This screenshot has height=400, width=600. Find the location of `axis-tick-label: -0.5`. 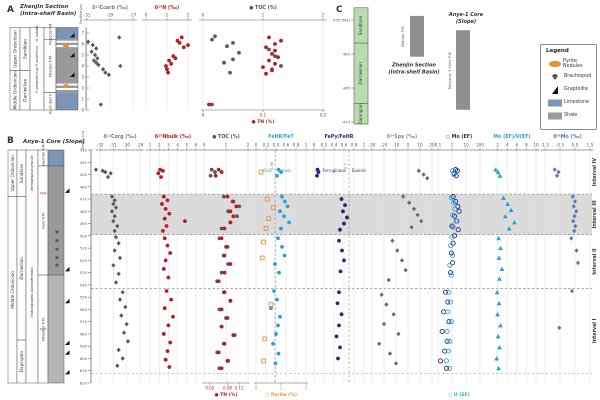

axis-tick-label: -0.5 is located at coordinates (560, 145).